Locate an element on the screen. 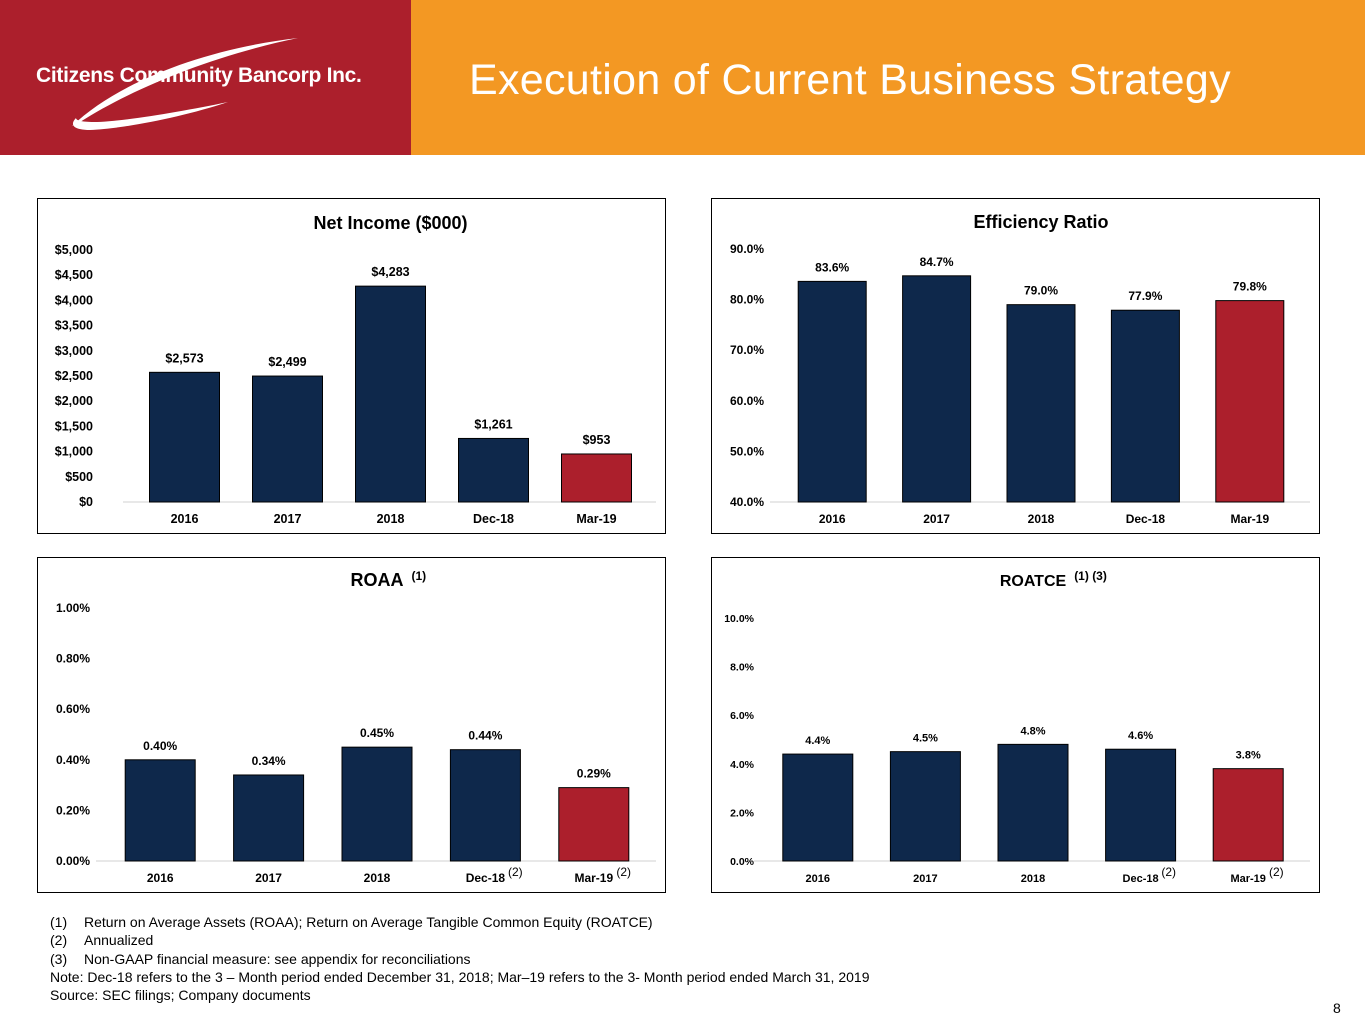  header-brand-panel: Citizens Community Bancorp Inc. is located at coordinates (205, 77).